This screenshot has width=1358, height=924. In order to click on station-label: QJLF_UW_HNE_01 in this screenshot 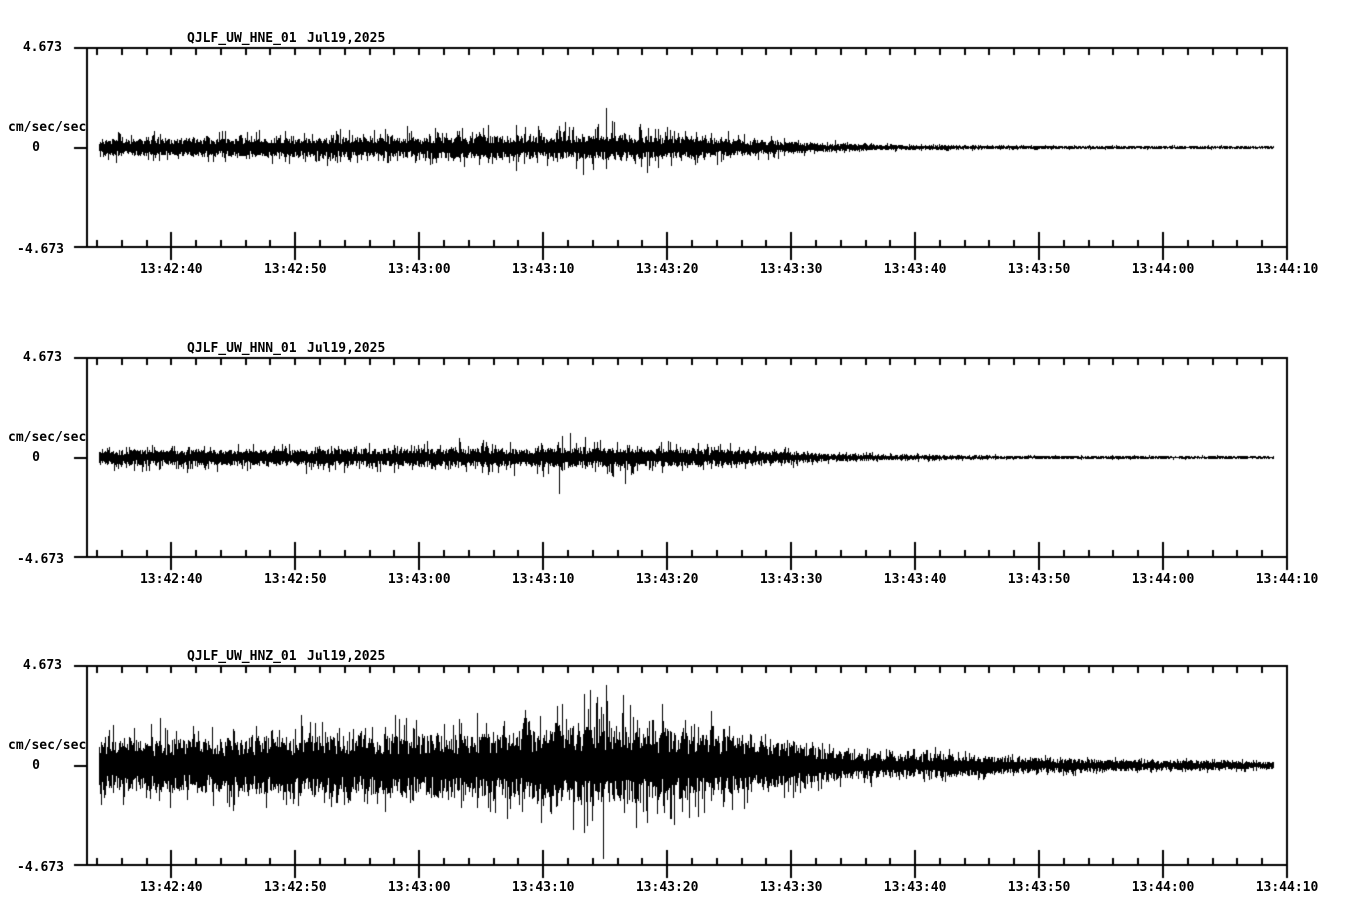, I will do `click(242, 38)`.